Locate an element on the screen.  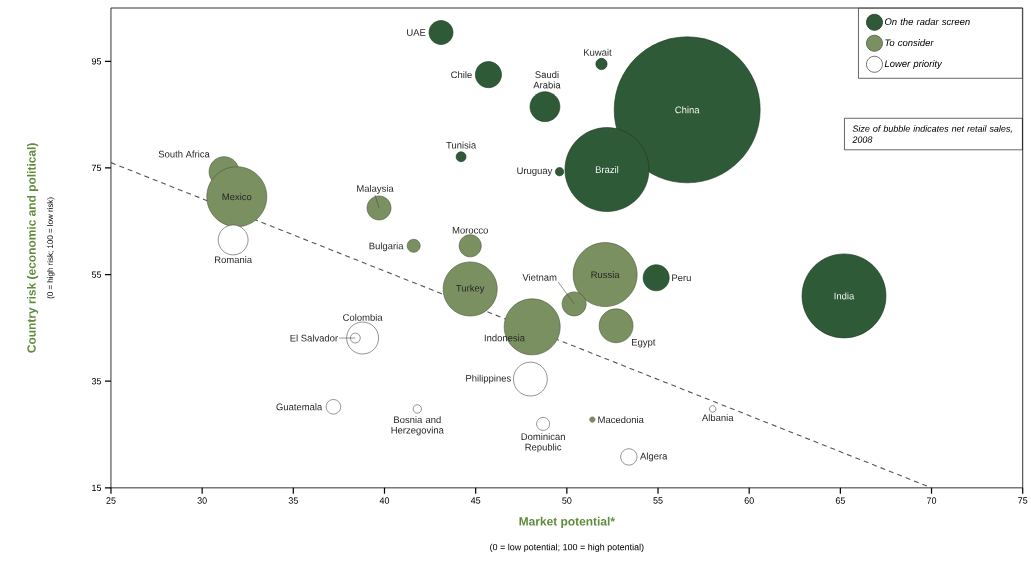
y-tick-label: 55 is located at coordinates (96, 274).